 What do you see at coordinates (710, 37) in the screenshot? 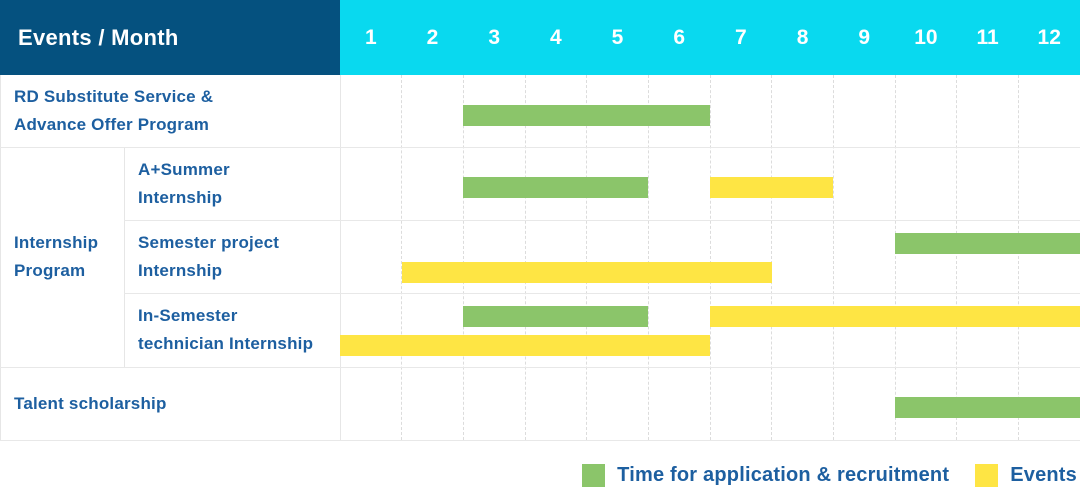
I see `month-header-row: 1 2 3 4 5 6 7 8 9 10 11 12` at bounding box center [710, 37].